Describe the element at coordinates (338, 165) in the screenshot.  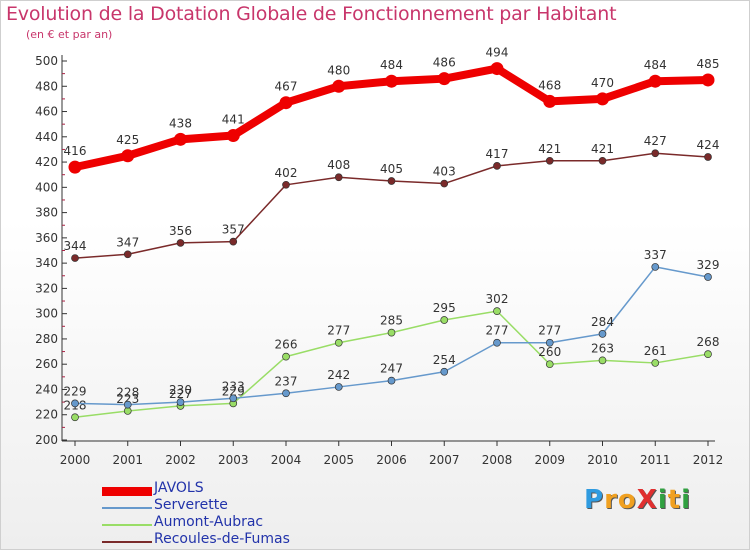
I see `data-label: 408` at that location.